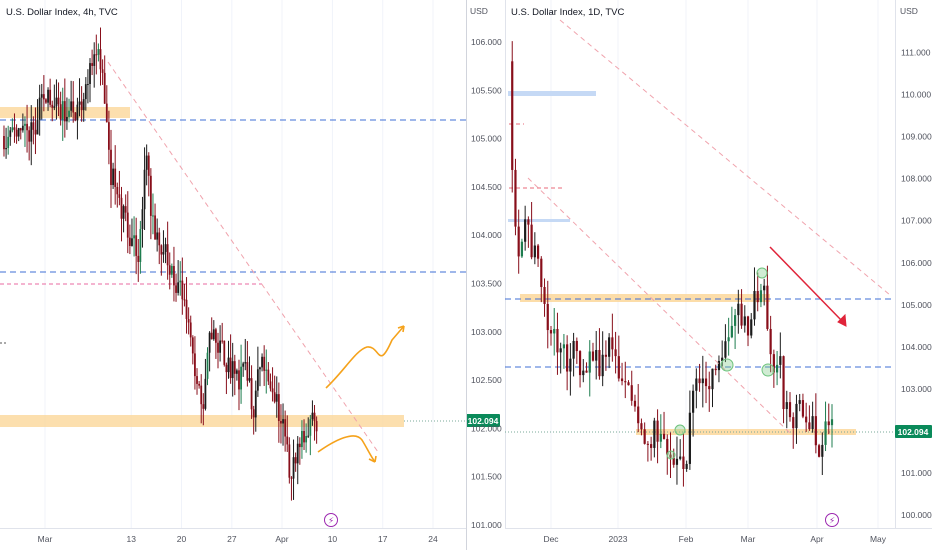 The width and height of the screenshot is (932, 550). I want to click on right-price-tick-label: 107.000, so click(916, 221).